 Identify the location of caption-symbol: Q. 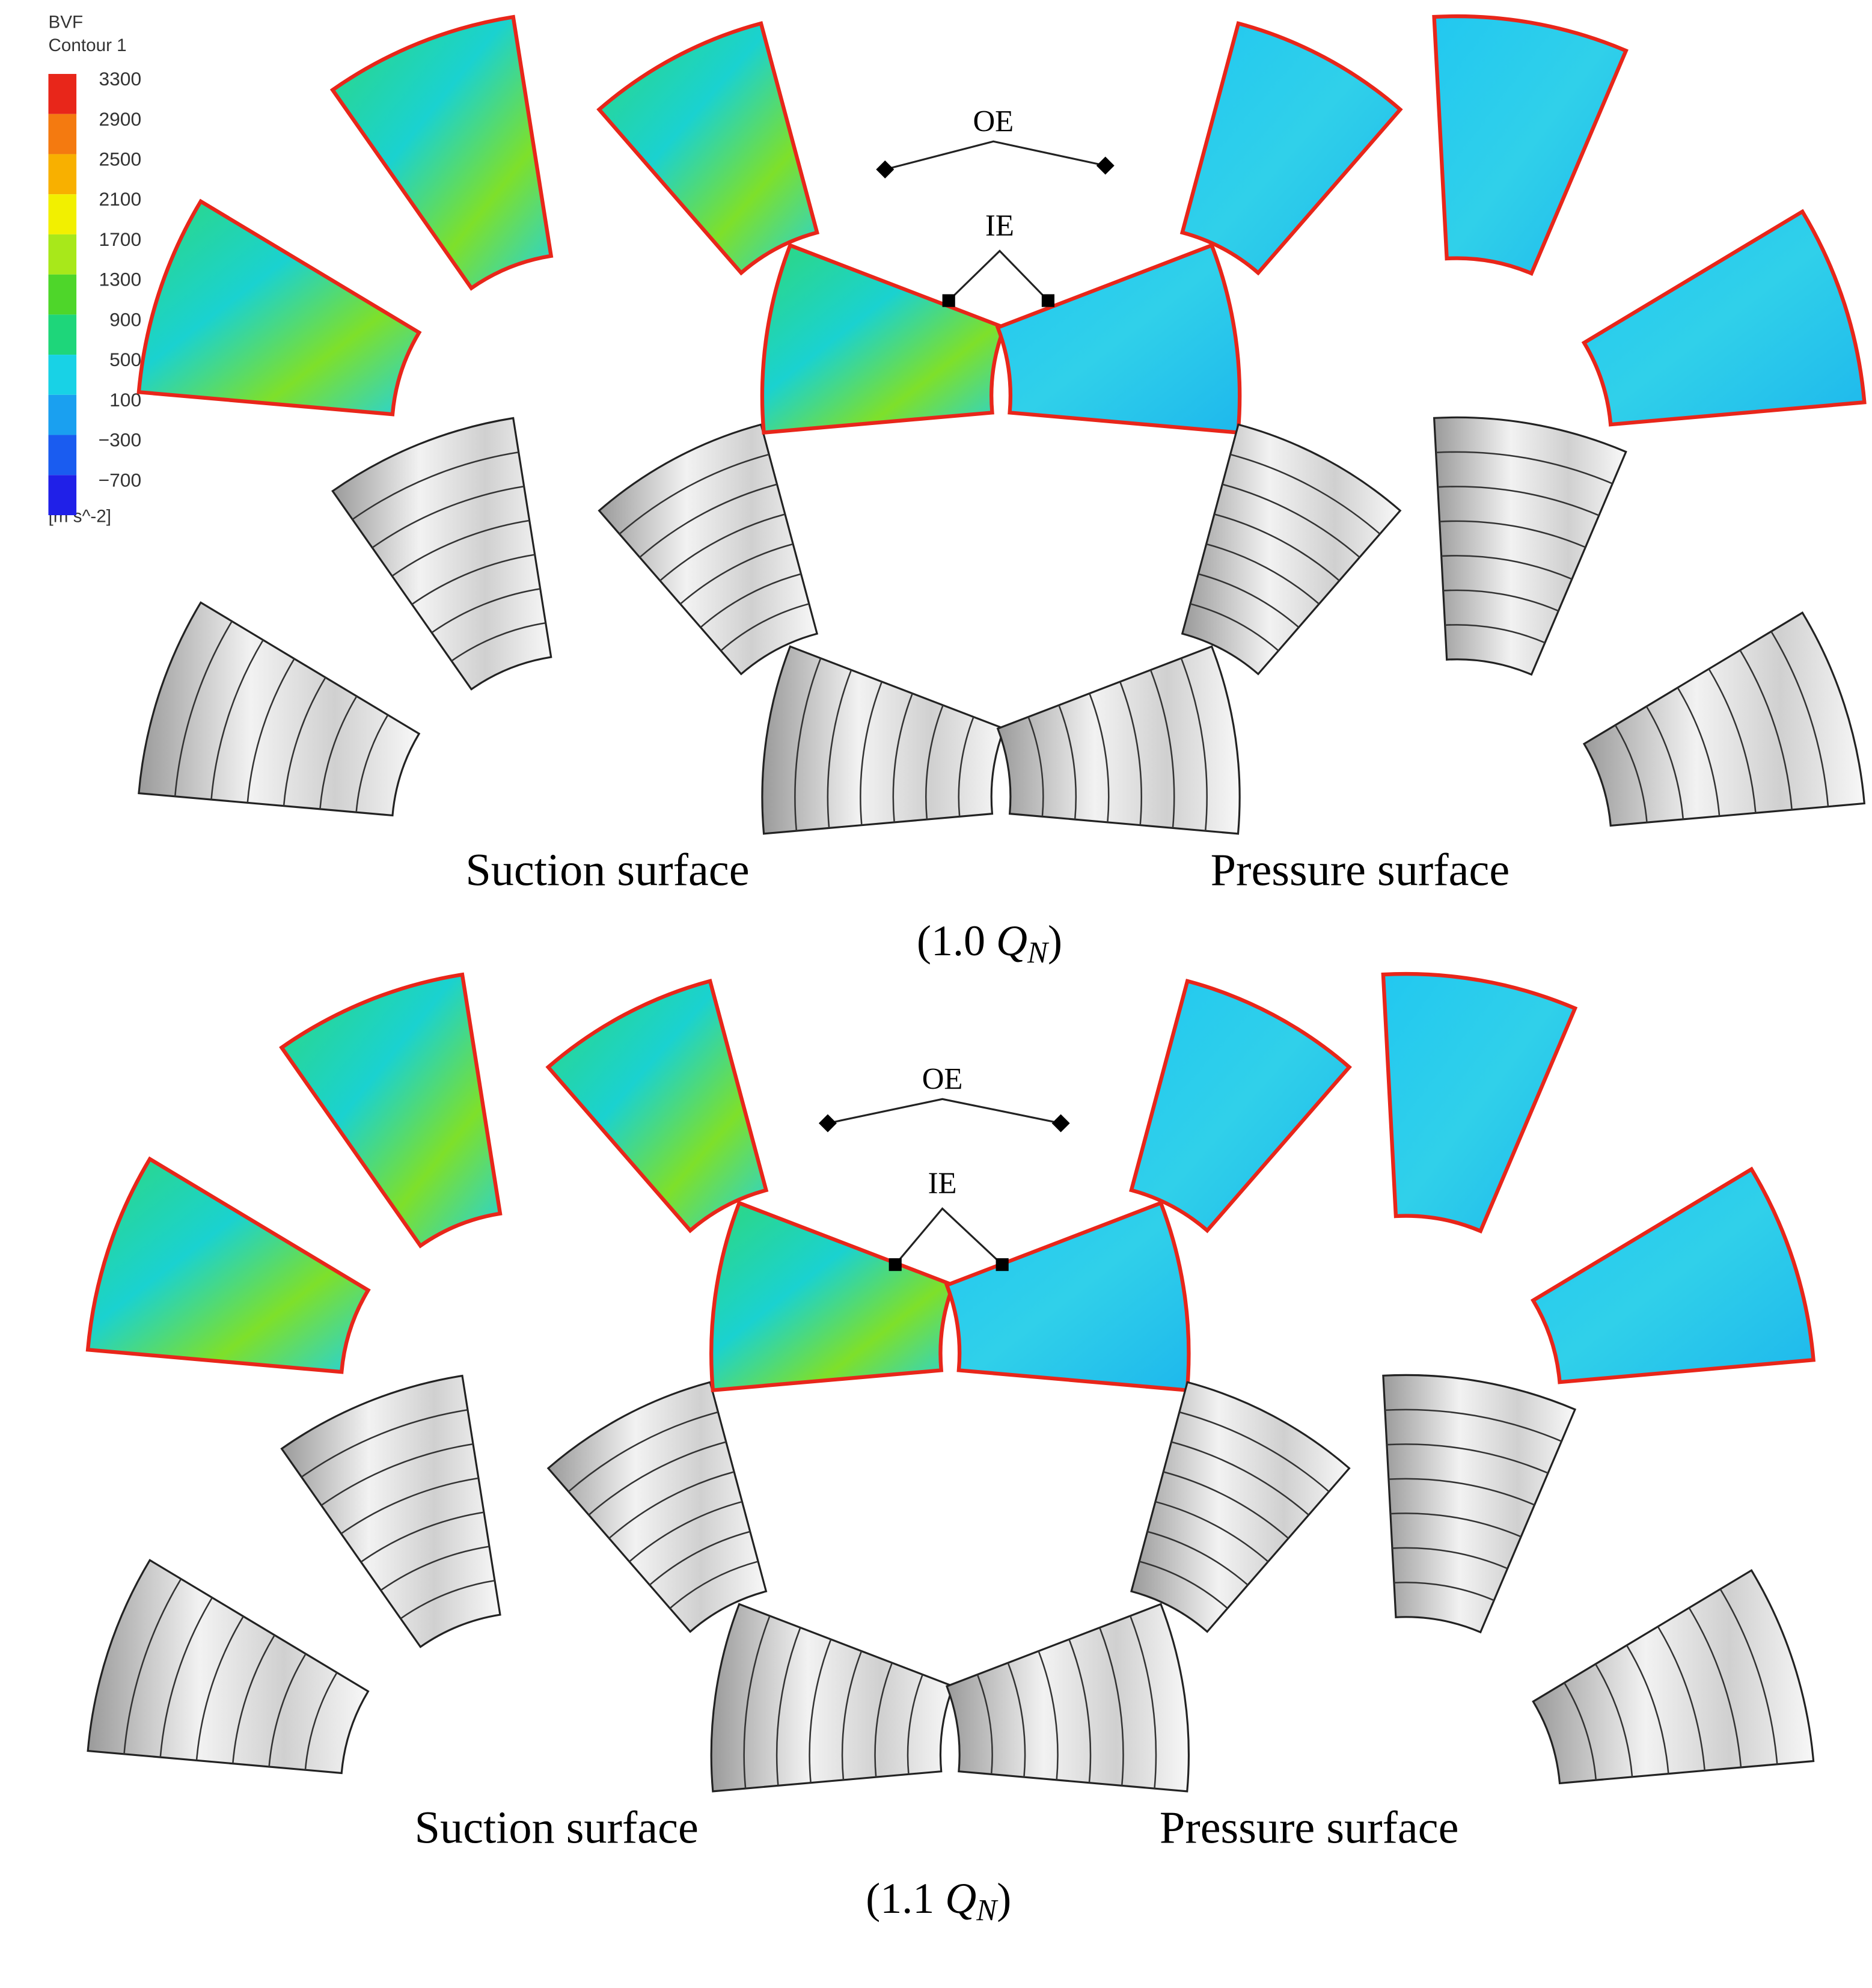
(961, 1898).